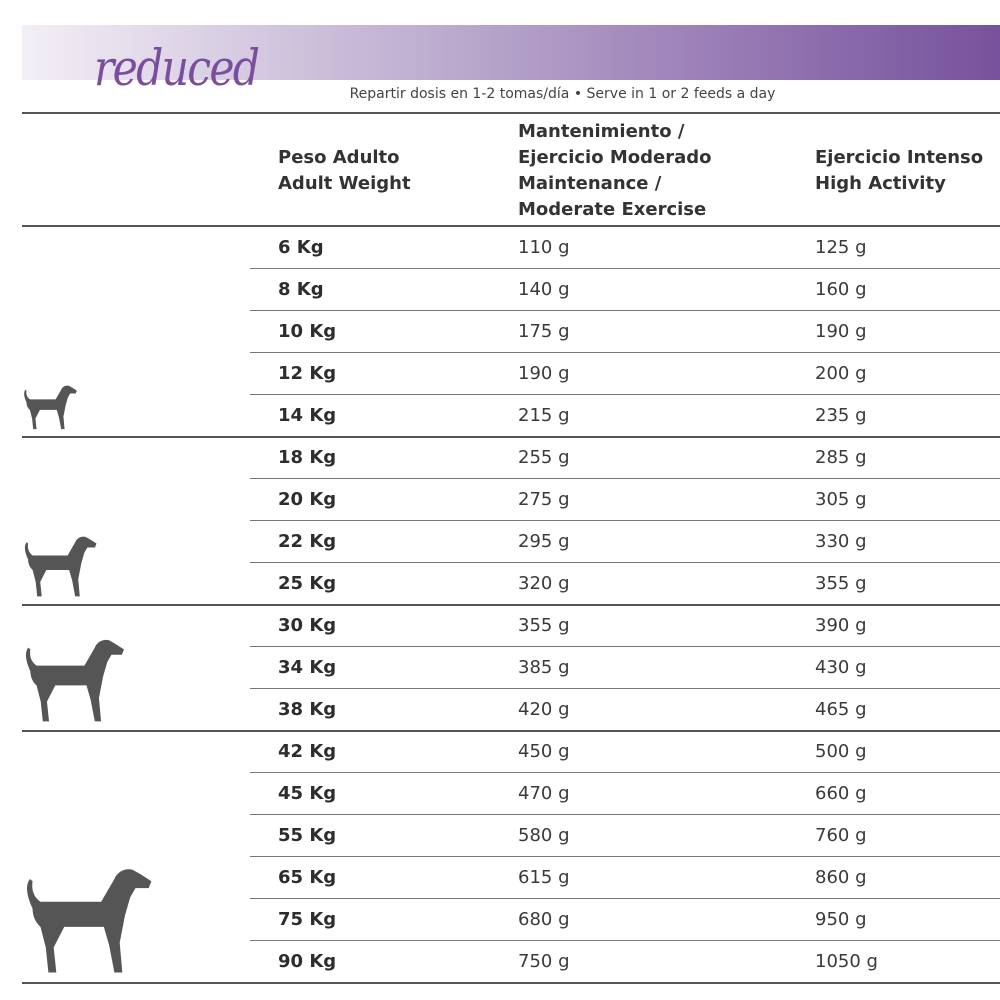 The height and width of the screenshot is (1000, 1000). What do you see at coordinates (841, 625) in the screenshot?
I see `row-high-activity-amount: 390 g` at bounding box center [841, 625].